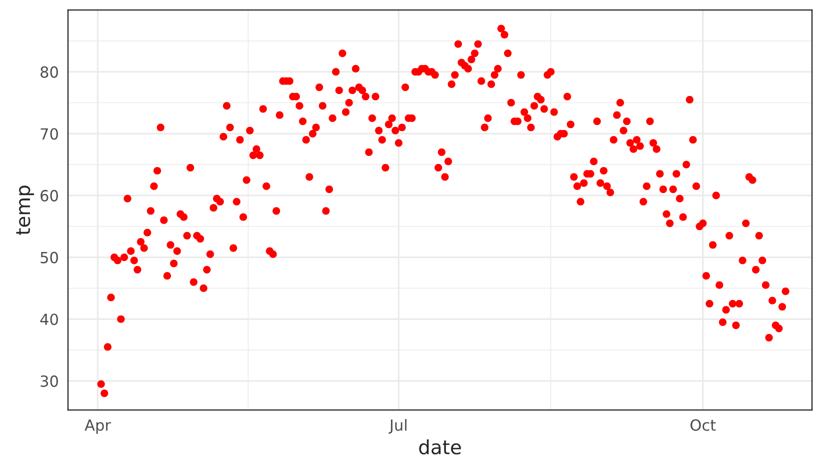 This screenshot has width=829, height=475. I want to click on y-tick-label: 40, so click(49, 320).